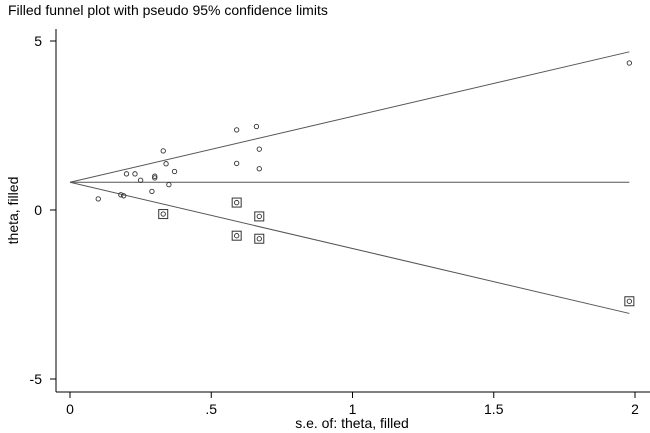 Image resolution: width=650 pixels, height=433 pixels. What do you see at coordinates (494, 409) in the screenshot?
I see `x-tick-label: 1.5` at bounding box center [494, 409].